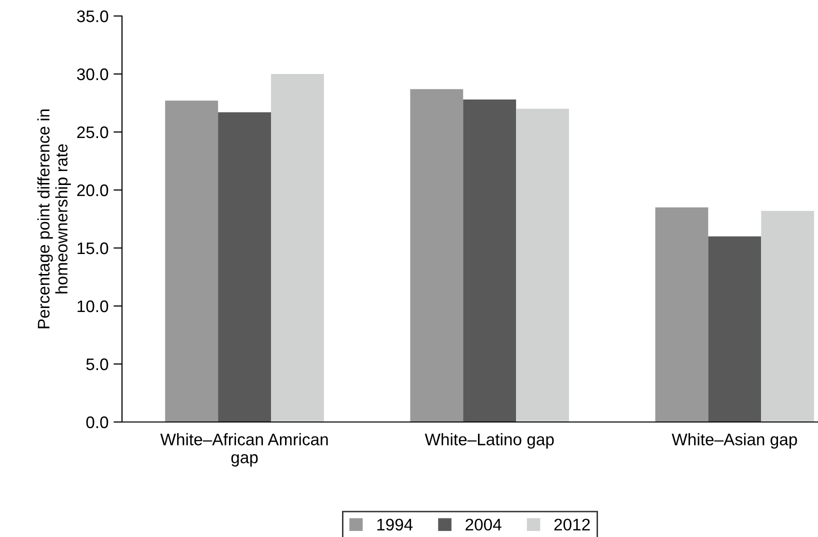 The width and height of the screenshot is (818, 537). I want to click on y-tick-label: 20.0, so click(92, 190).